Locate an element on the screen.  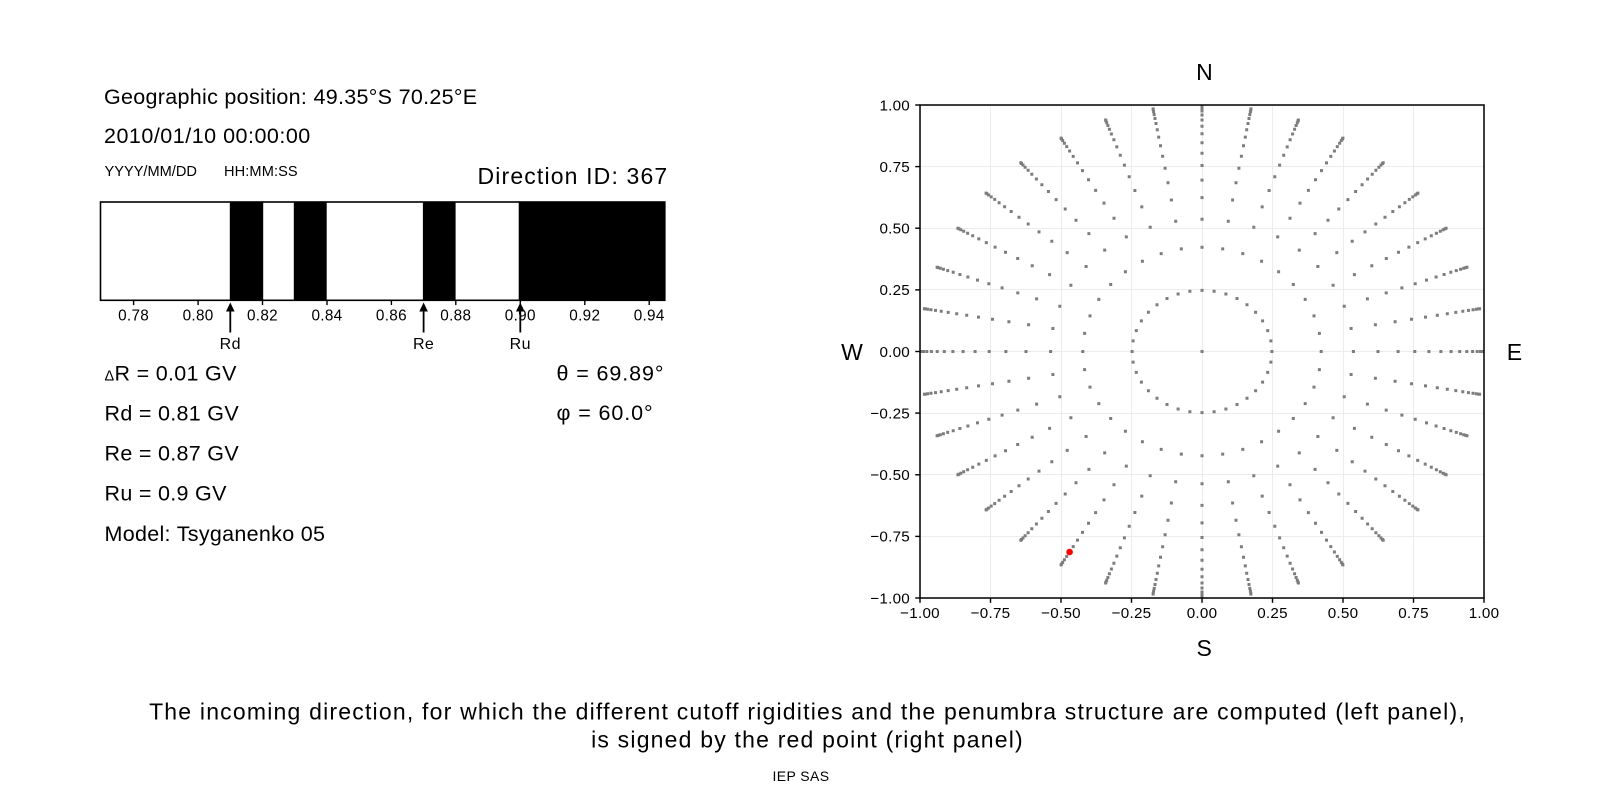
svg-text: S is located at coordinates (1204, 648).